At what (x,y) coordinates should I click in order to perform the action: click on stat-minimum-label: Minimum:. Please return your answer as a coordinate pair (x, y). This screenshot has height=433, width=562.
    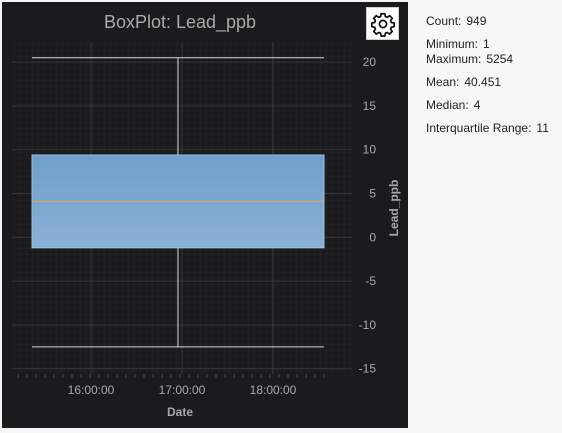
    Looking at the image, I should click on (452, 44).